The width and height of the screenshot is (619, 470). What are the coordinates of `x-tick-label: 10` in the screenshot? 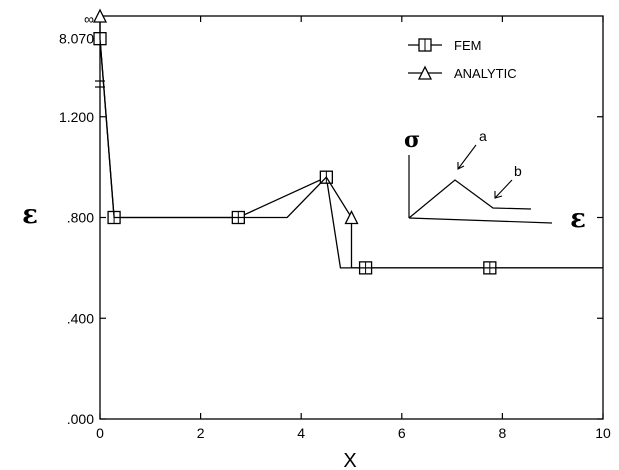 It's located at (603, 433).